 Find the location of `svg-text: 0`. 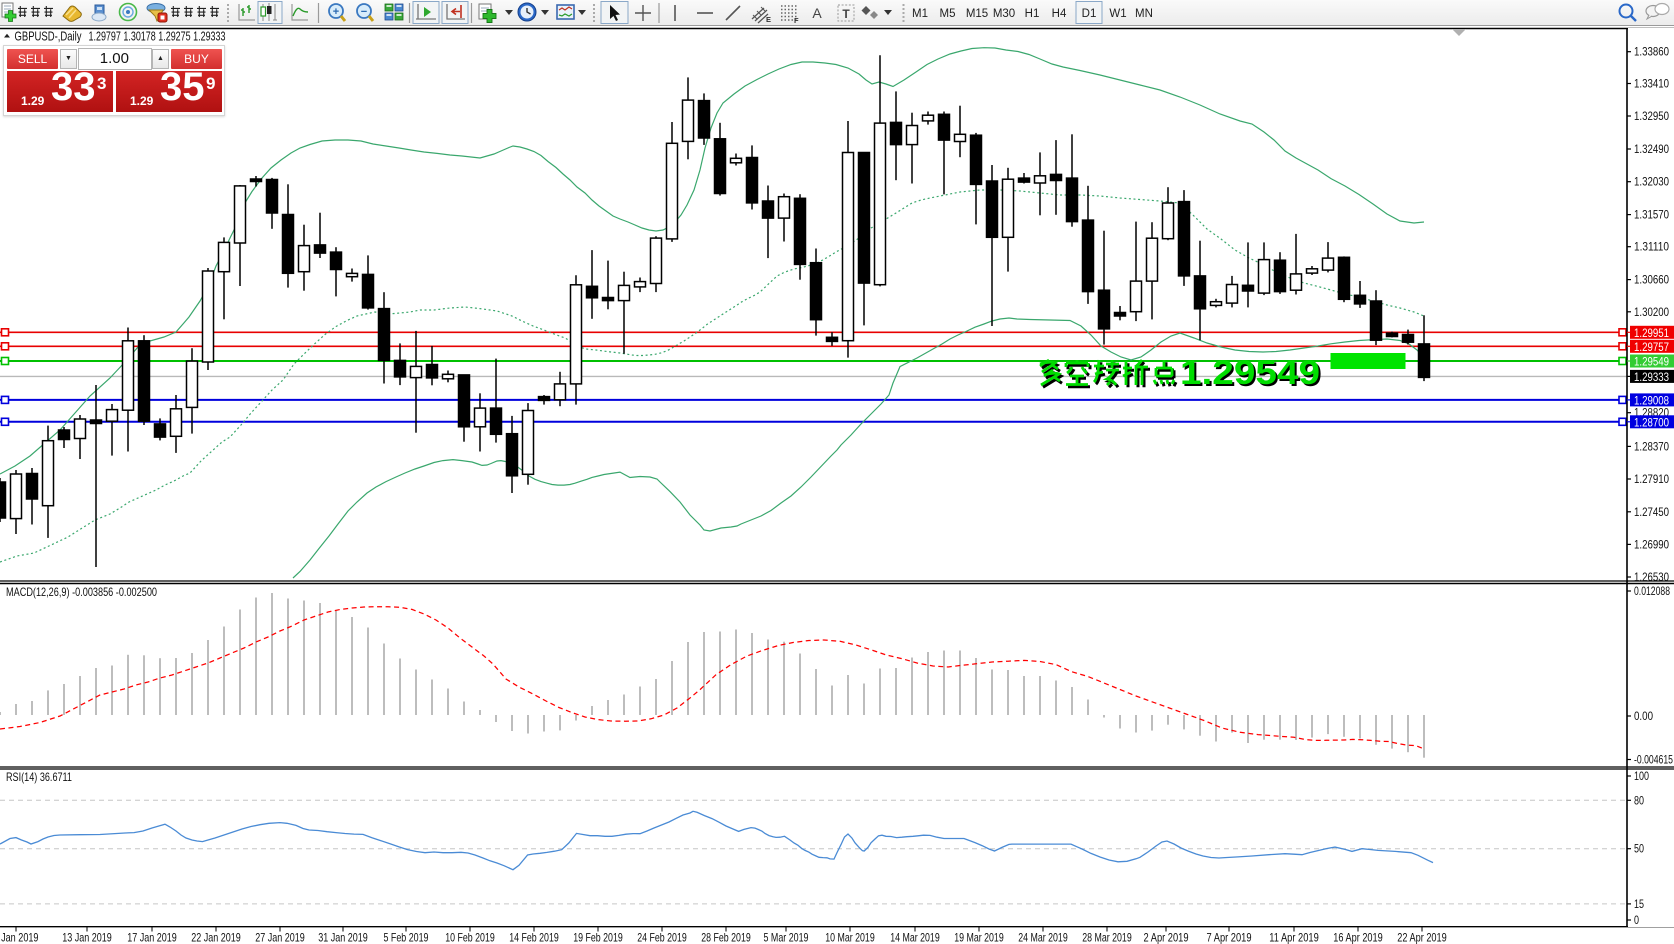

svg-text: 0 is located at coordinates (1636, 920).